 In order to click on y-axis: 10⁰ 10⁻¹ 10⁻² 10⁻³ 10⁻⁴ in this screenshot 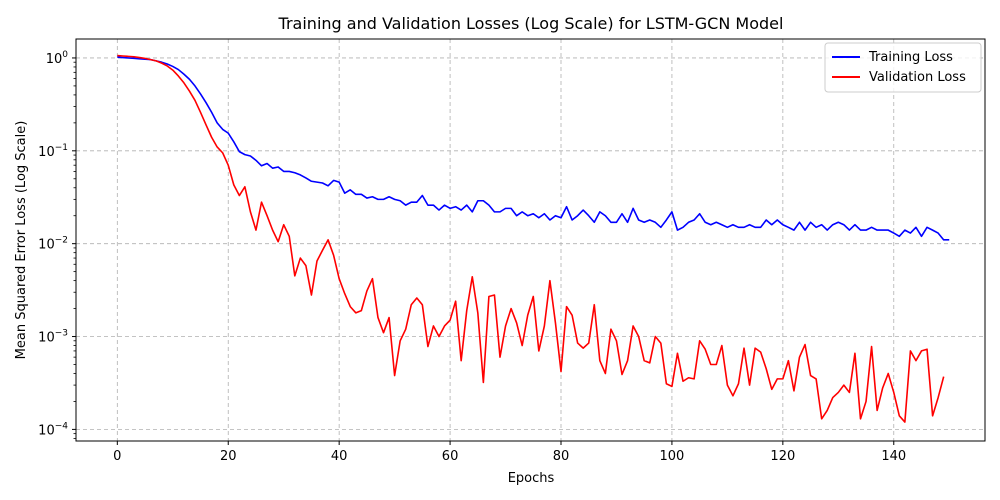, I will do `click(57, 244)`.